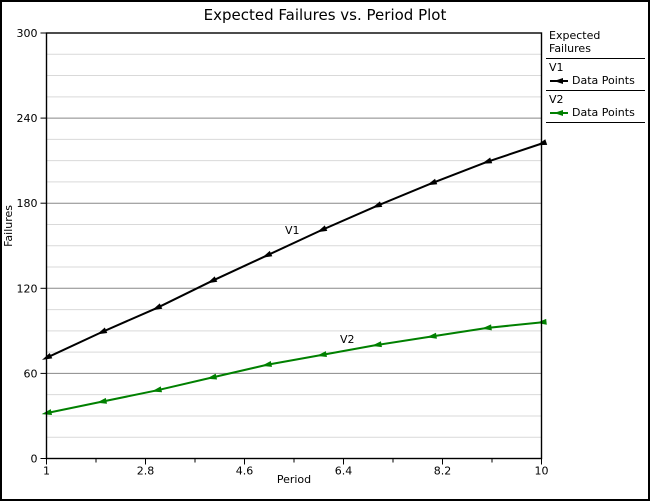 The width and height of the screenshot is (650, 501). Describe the element at coordinates (8, 226) in the screenshot. I see `y-axis-label: Failures` at that location.